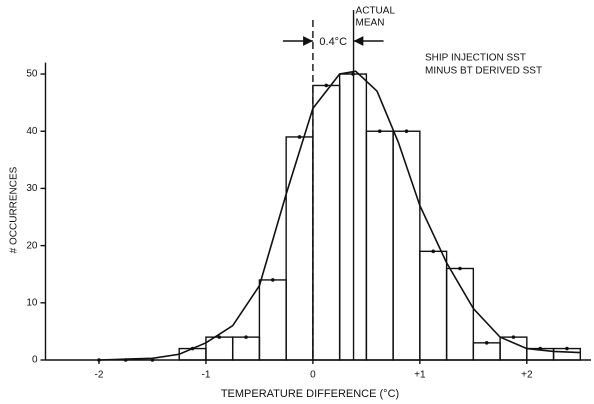 Image resolution: width=594 pixels, height=404 pixels. I want to click on y-axis-label: # OCCURRENCES, so click(14, 209).